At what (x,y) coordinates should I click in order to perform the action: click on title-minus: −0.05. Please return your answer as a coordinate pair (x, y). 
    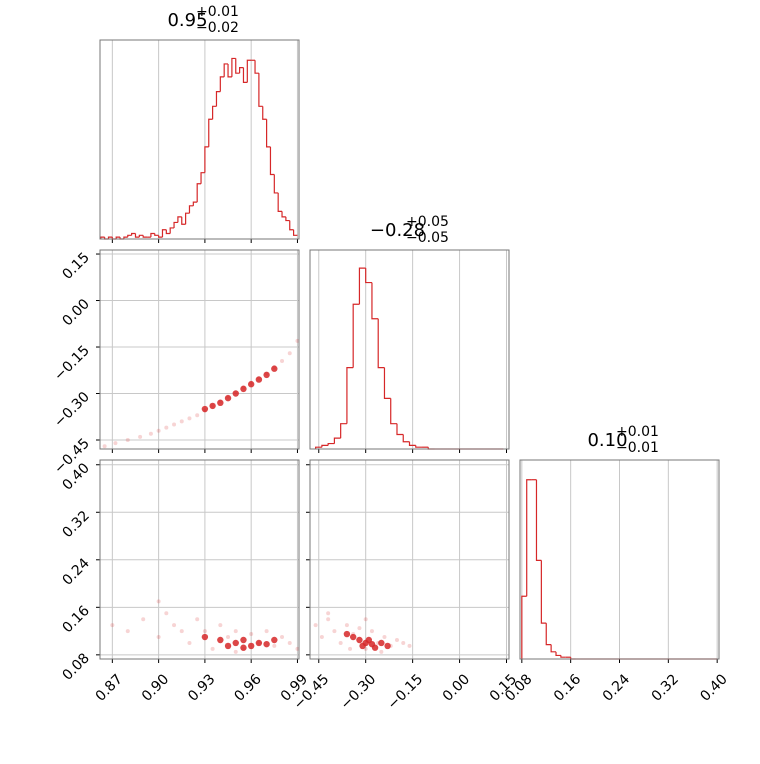
    Looking at the image, I should click on (427, 238).